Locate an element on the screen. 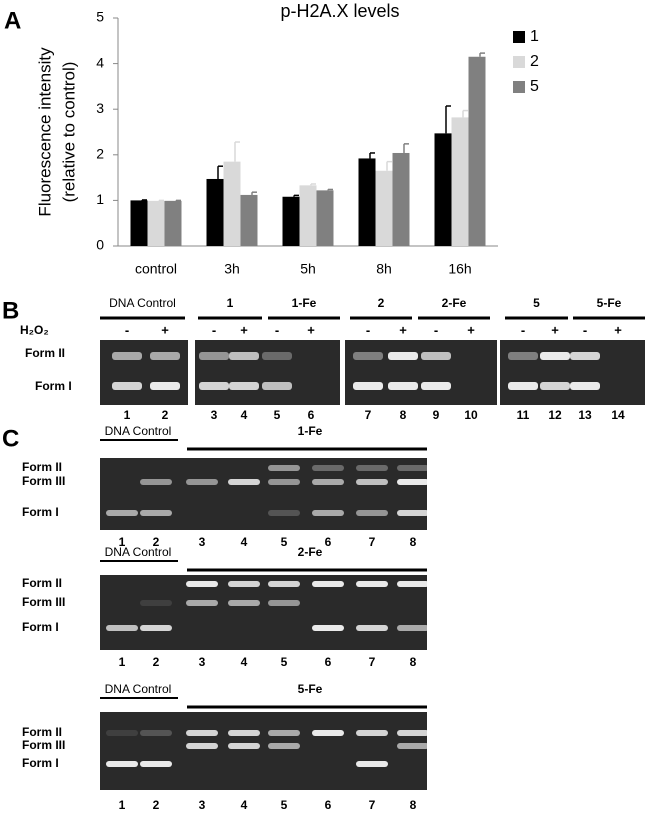 The image size is (648, 815). group-label: DNA Control is located at coordinates (142, 303).